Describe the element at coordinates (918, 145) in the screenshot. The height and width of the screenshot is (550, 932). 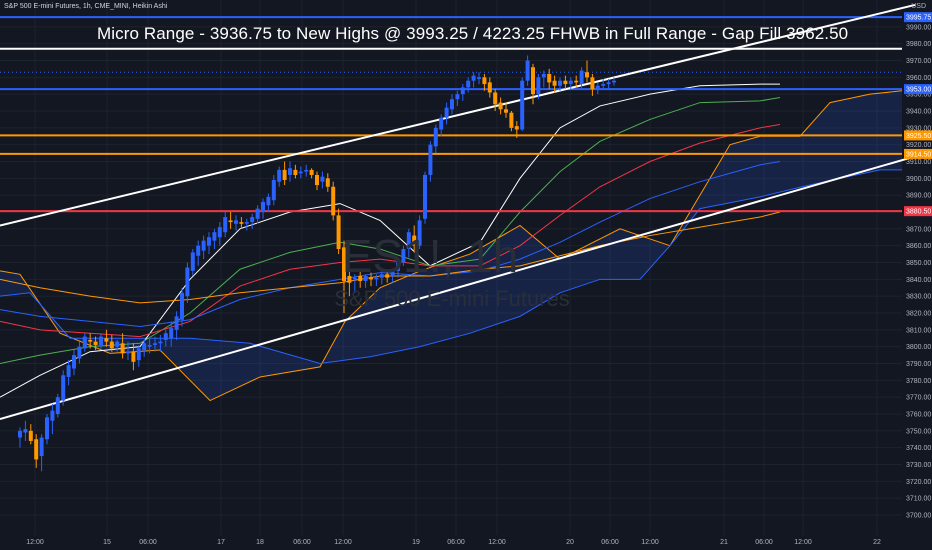
I see `price-tick-label: 3920.00` at that location.